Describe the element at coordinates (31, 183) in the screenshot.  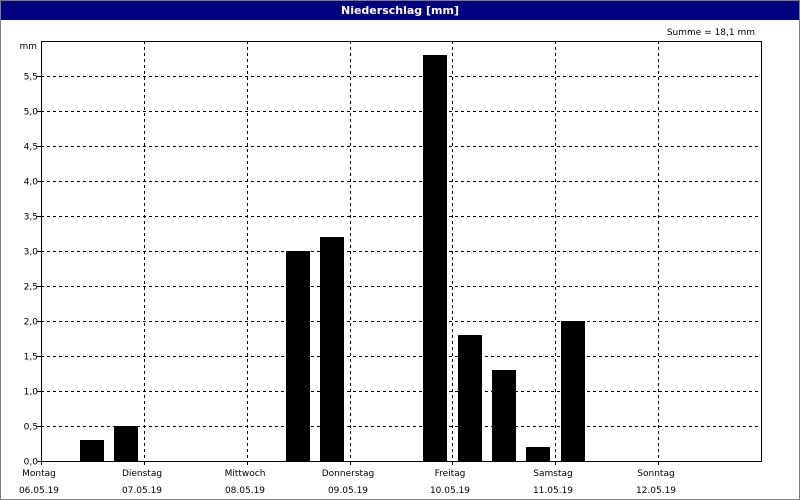
I see `y-tick-label: 4,0` at that location.